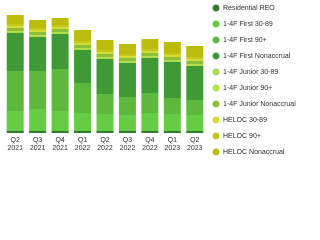  What do you see at coordinates (247, 88) in the screenshot?
I see `legend-label: 1-4F Junior 90+` at bounding box center [247, 88].